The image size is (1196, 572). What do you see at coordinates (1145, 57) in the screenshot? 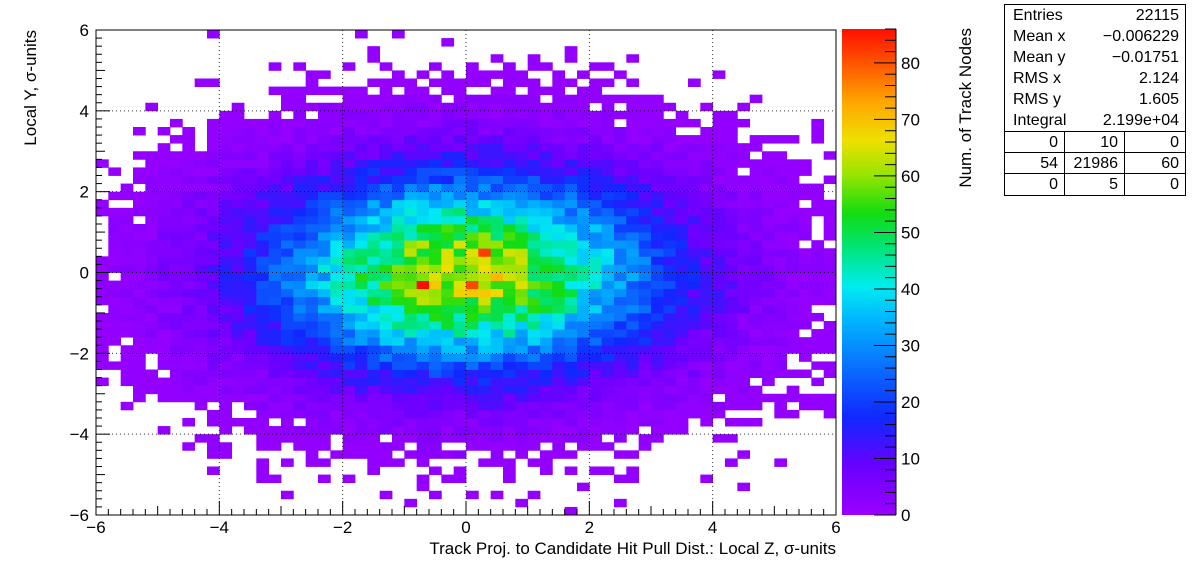
I see `stats-value: −0.01751` at bounding box center [1145, 57].